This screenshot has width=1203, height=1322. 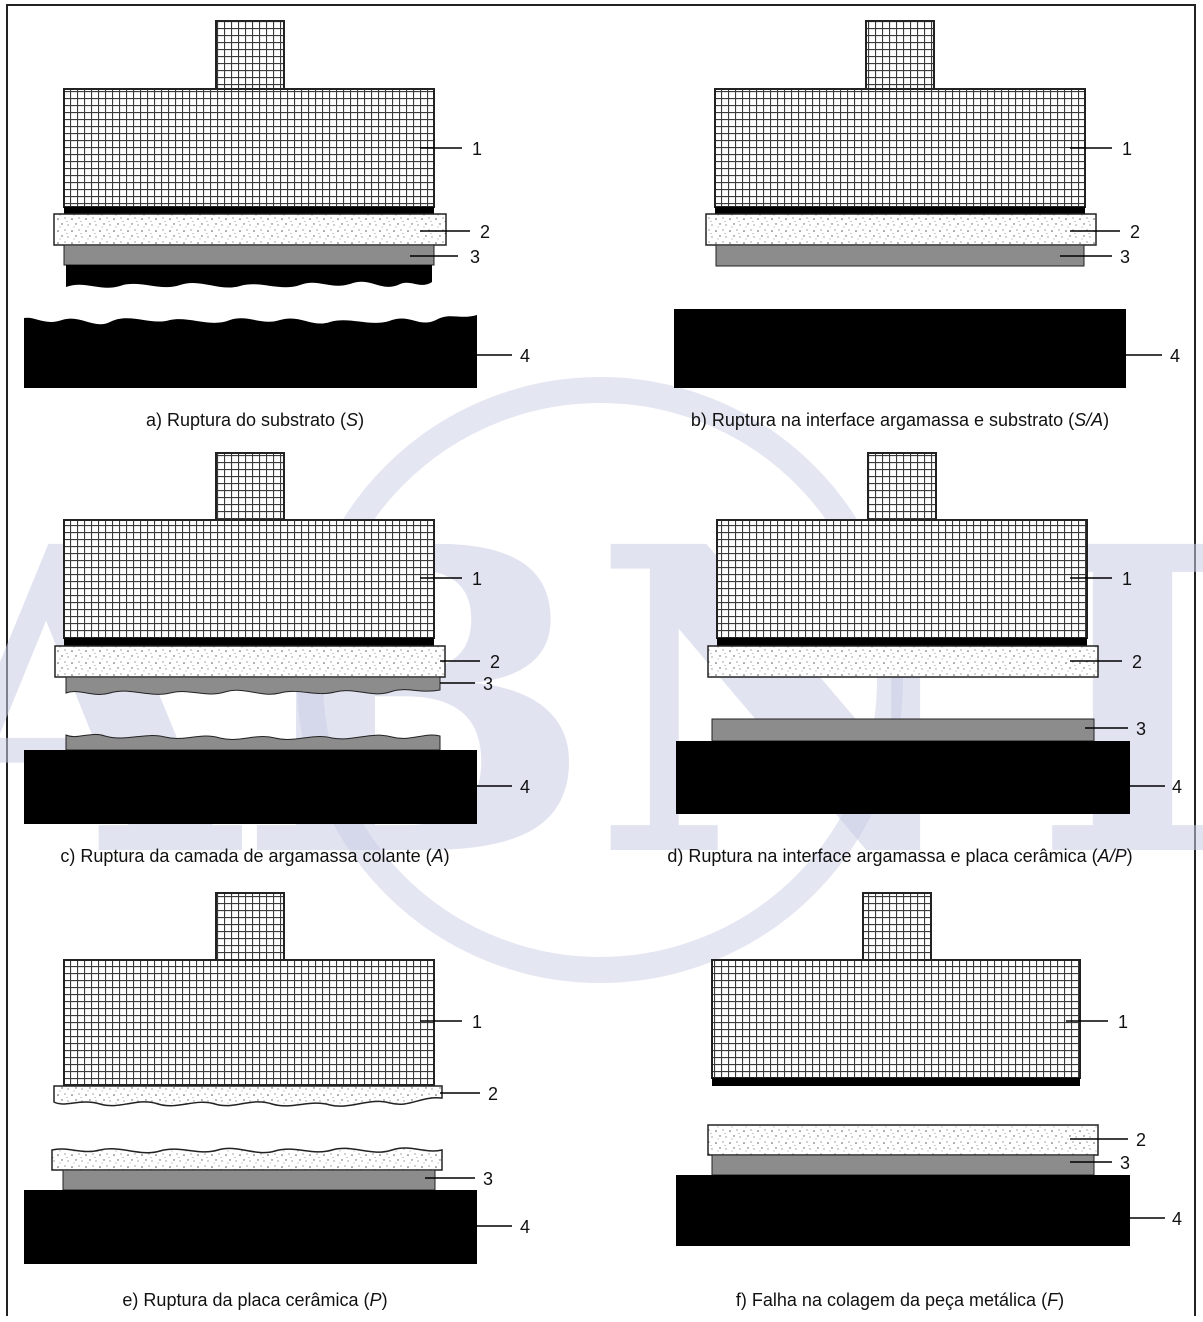 What do you see at coordinates (900, 1300) in the screenshot?
I see `caption-f: f) Falha na colagem da peça metálica (F)` at bounding box center [900, 1300].